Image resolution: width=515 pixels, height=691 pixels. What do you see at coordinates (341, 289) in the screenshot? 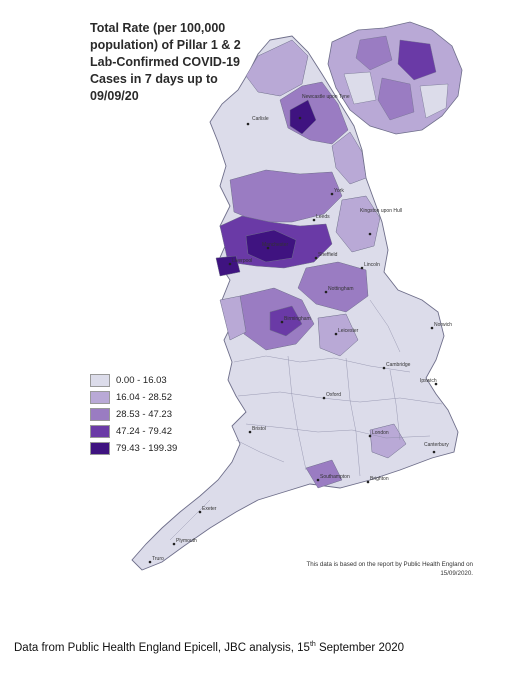
I see `place-label: Nottingham` at bounding box center [341, 289].